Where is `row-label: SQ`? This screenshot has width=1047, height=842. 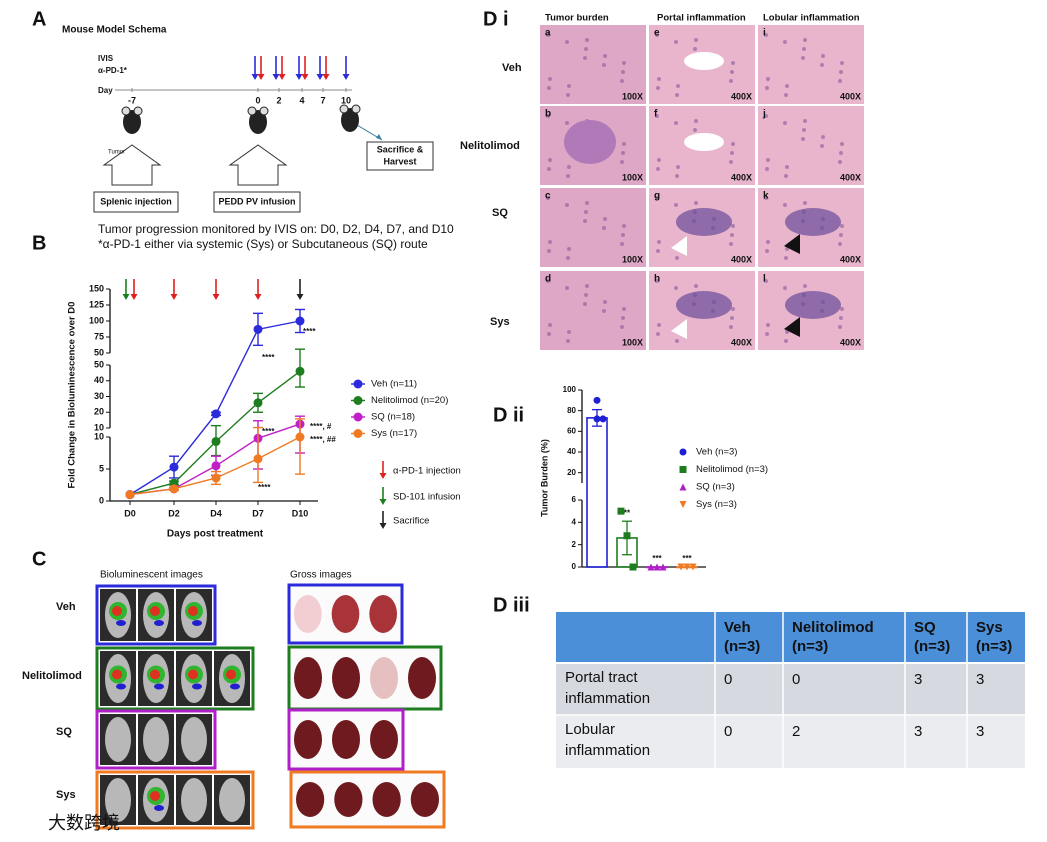 row-label: SQ is located at coordinates (64, 732).